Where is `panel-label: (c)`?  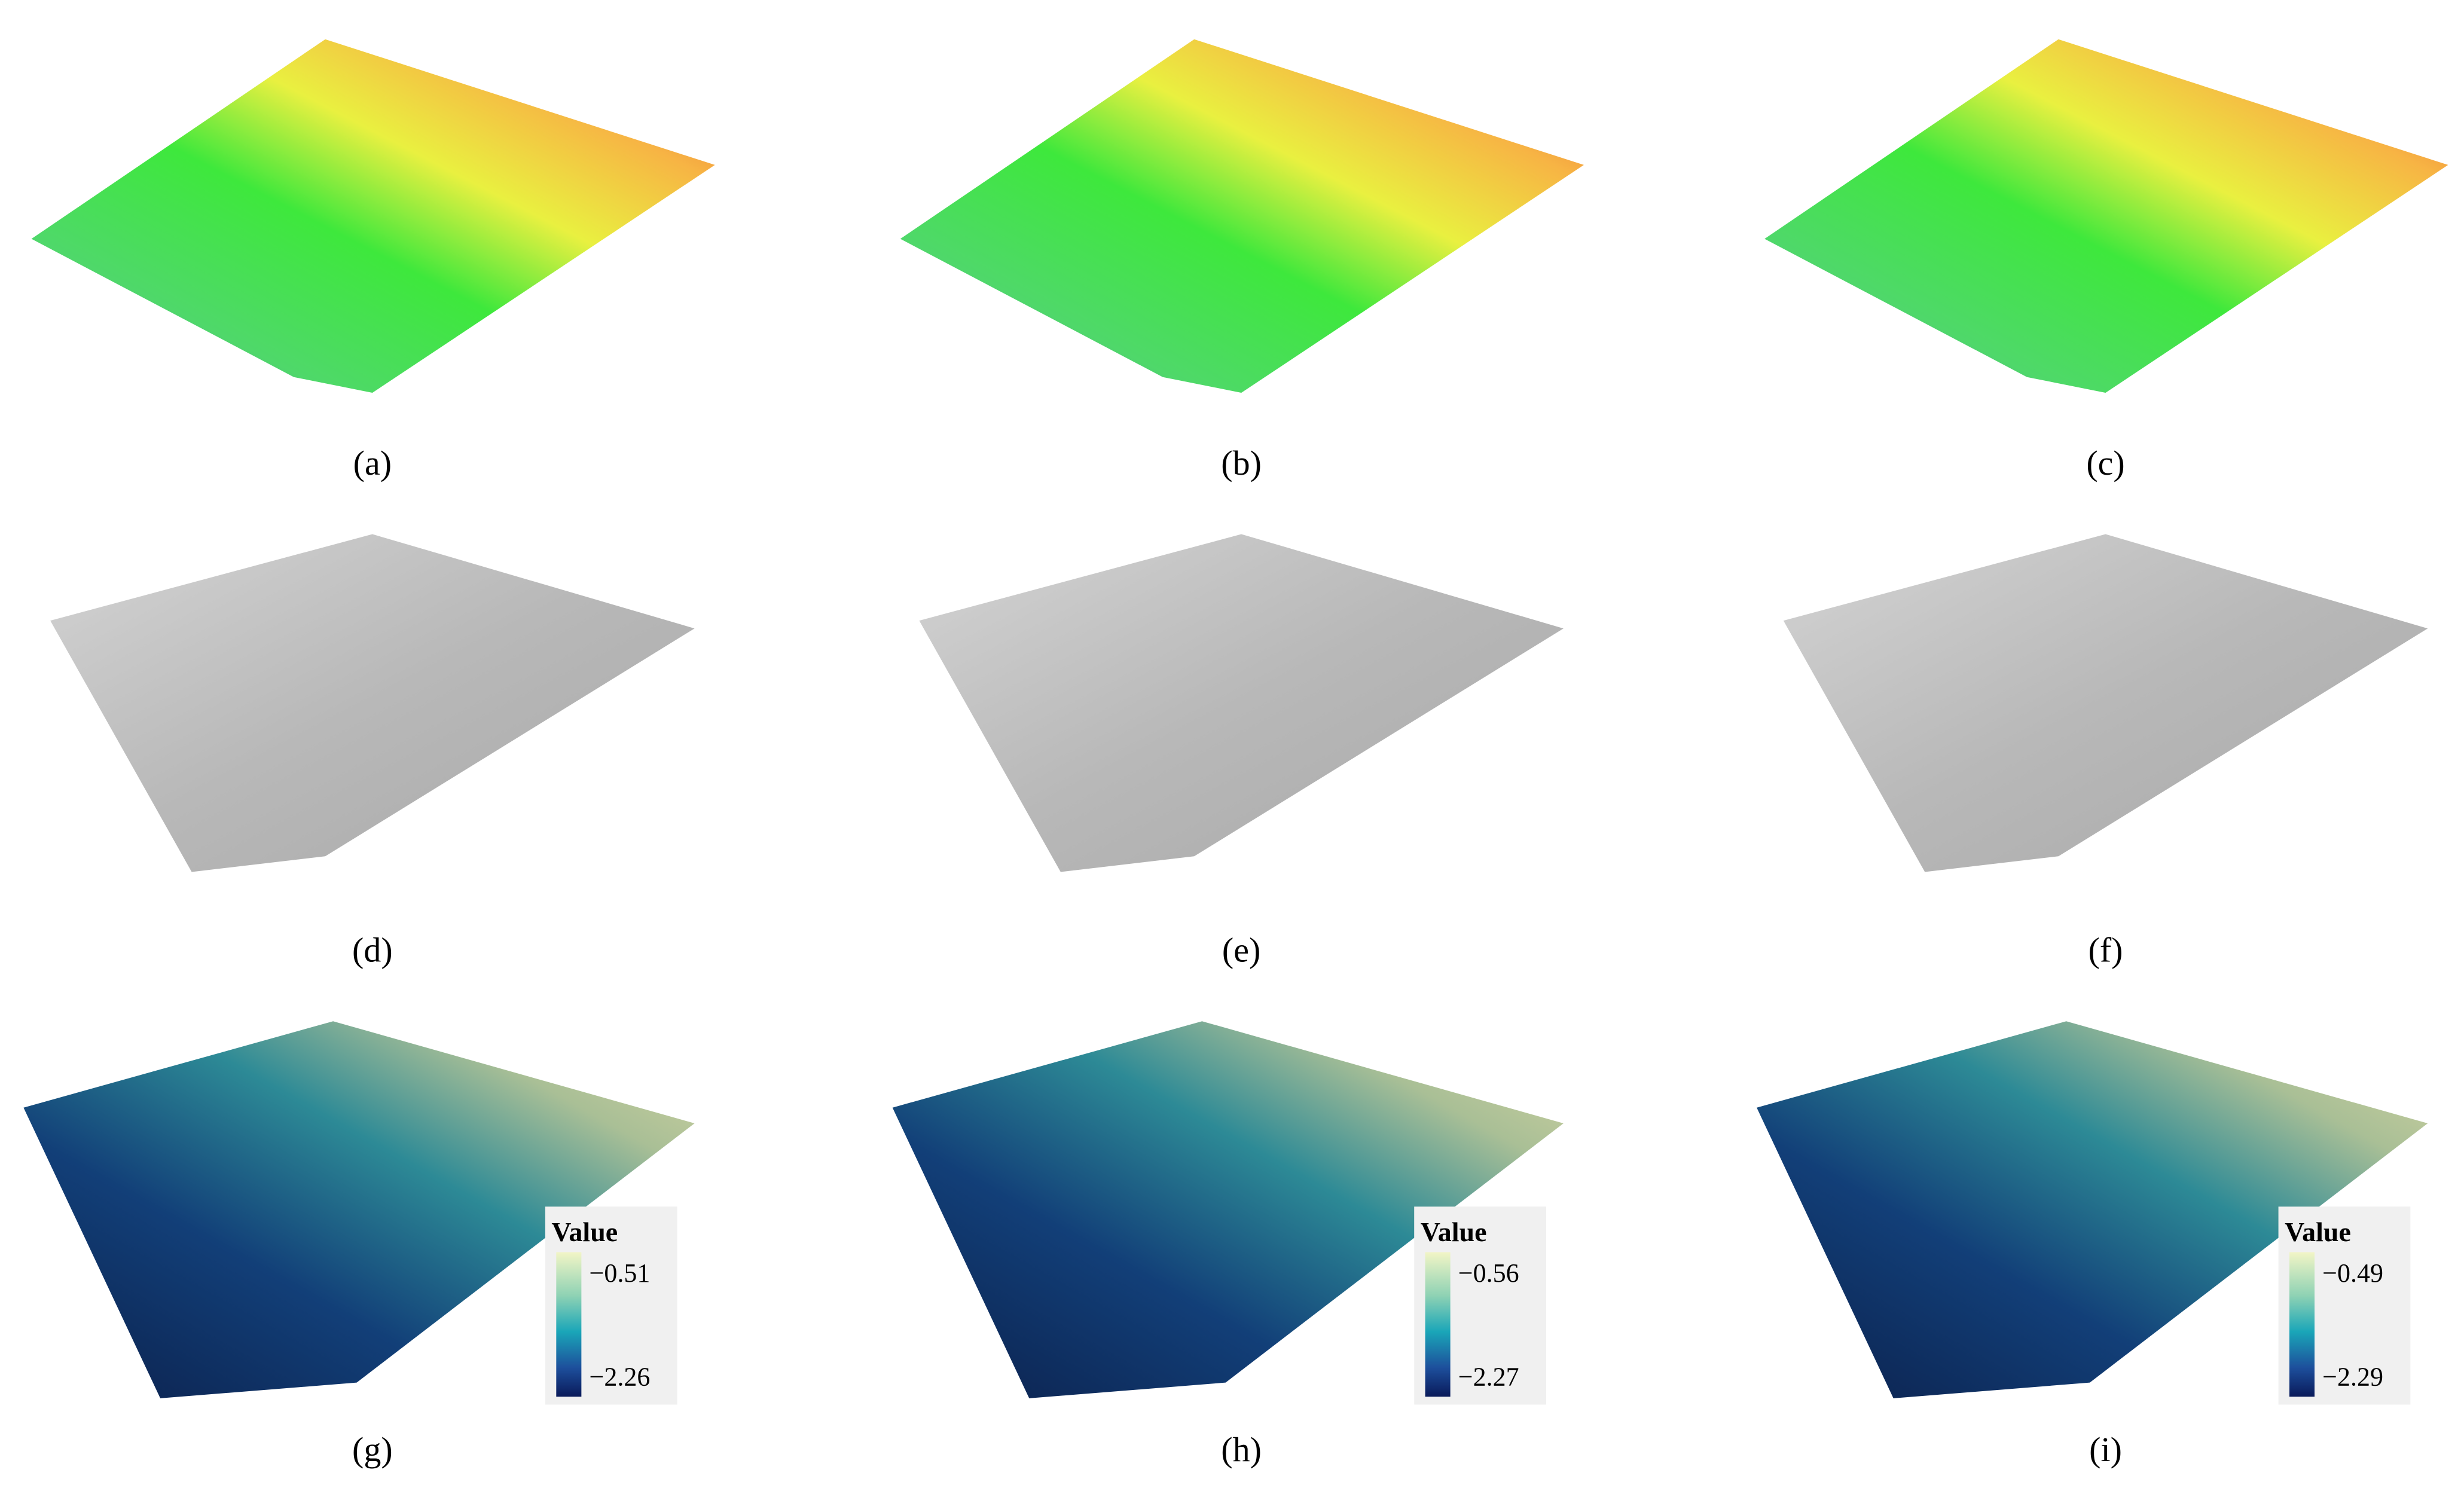
panel-label: (c) is located at coordinates (2105, 463).